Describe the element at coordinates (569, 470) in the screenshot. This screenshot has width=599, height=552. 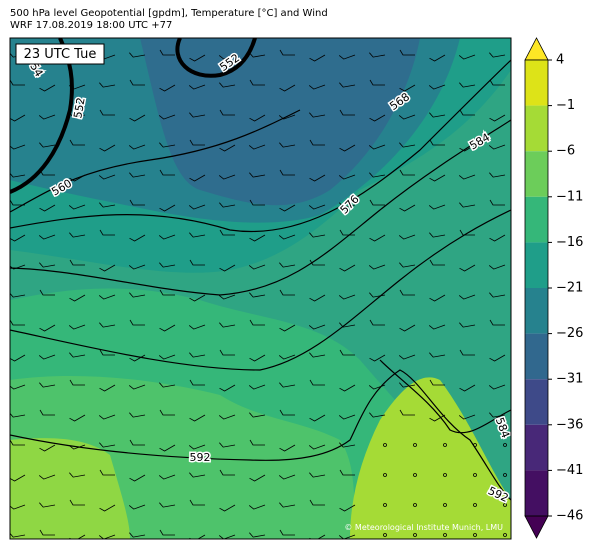
I see `colorbar-tick-label: −41` at that location.